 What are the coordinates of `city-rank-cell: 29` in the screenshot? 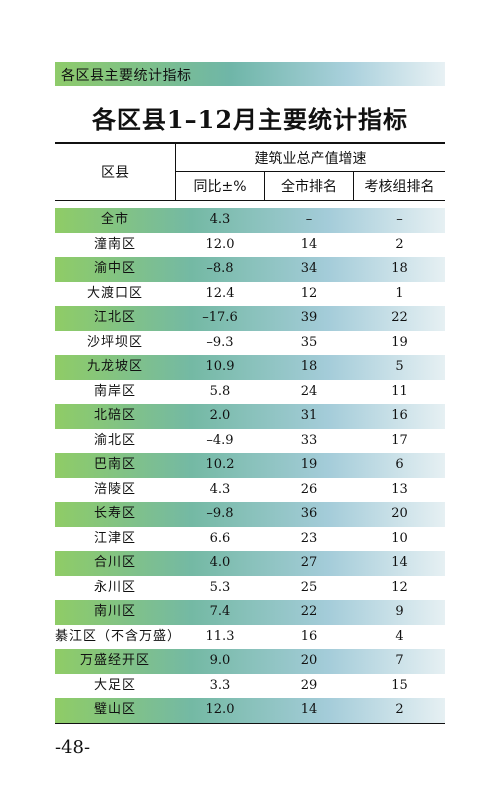 It's located at (309, 685).